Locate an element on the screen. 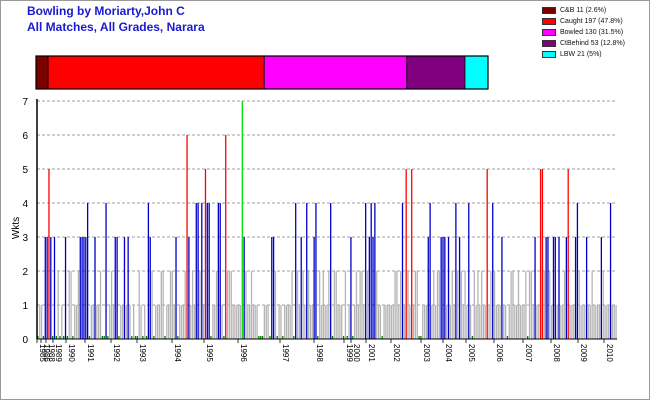  x-tick-label: 2005 is located at coordinates (471, 353).